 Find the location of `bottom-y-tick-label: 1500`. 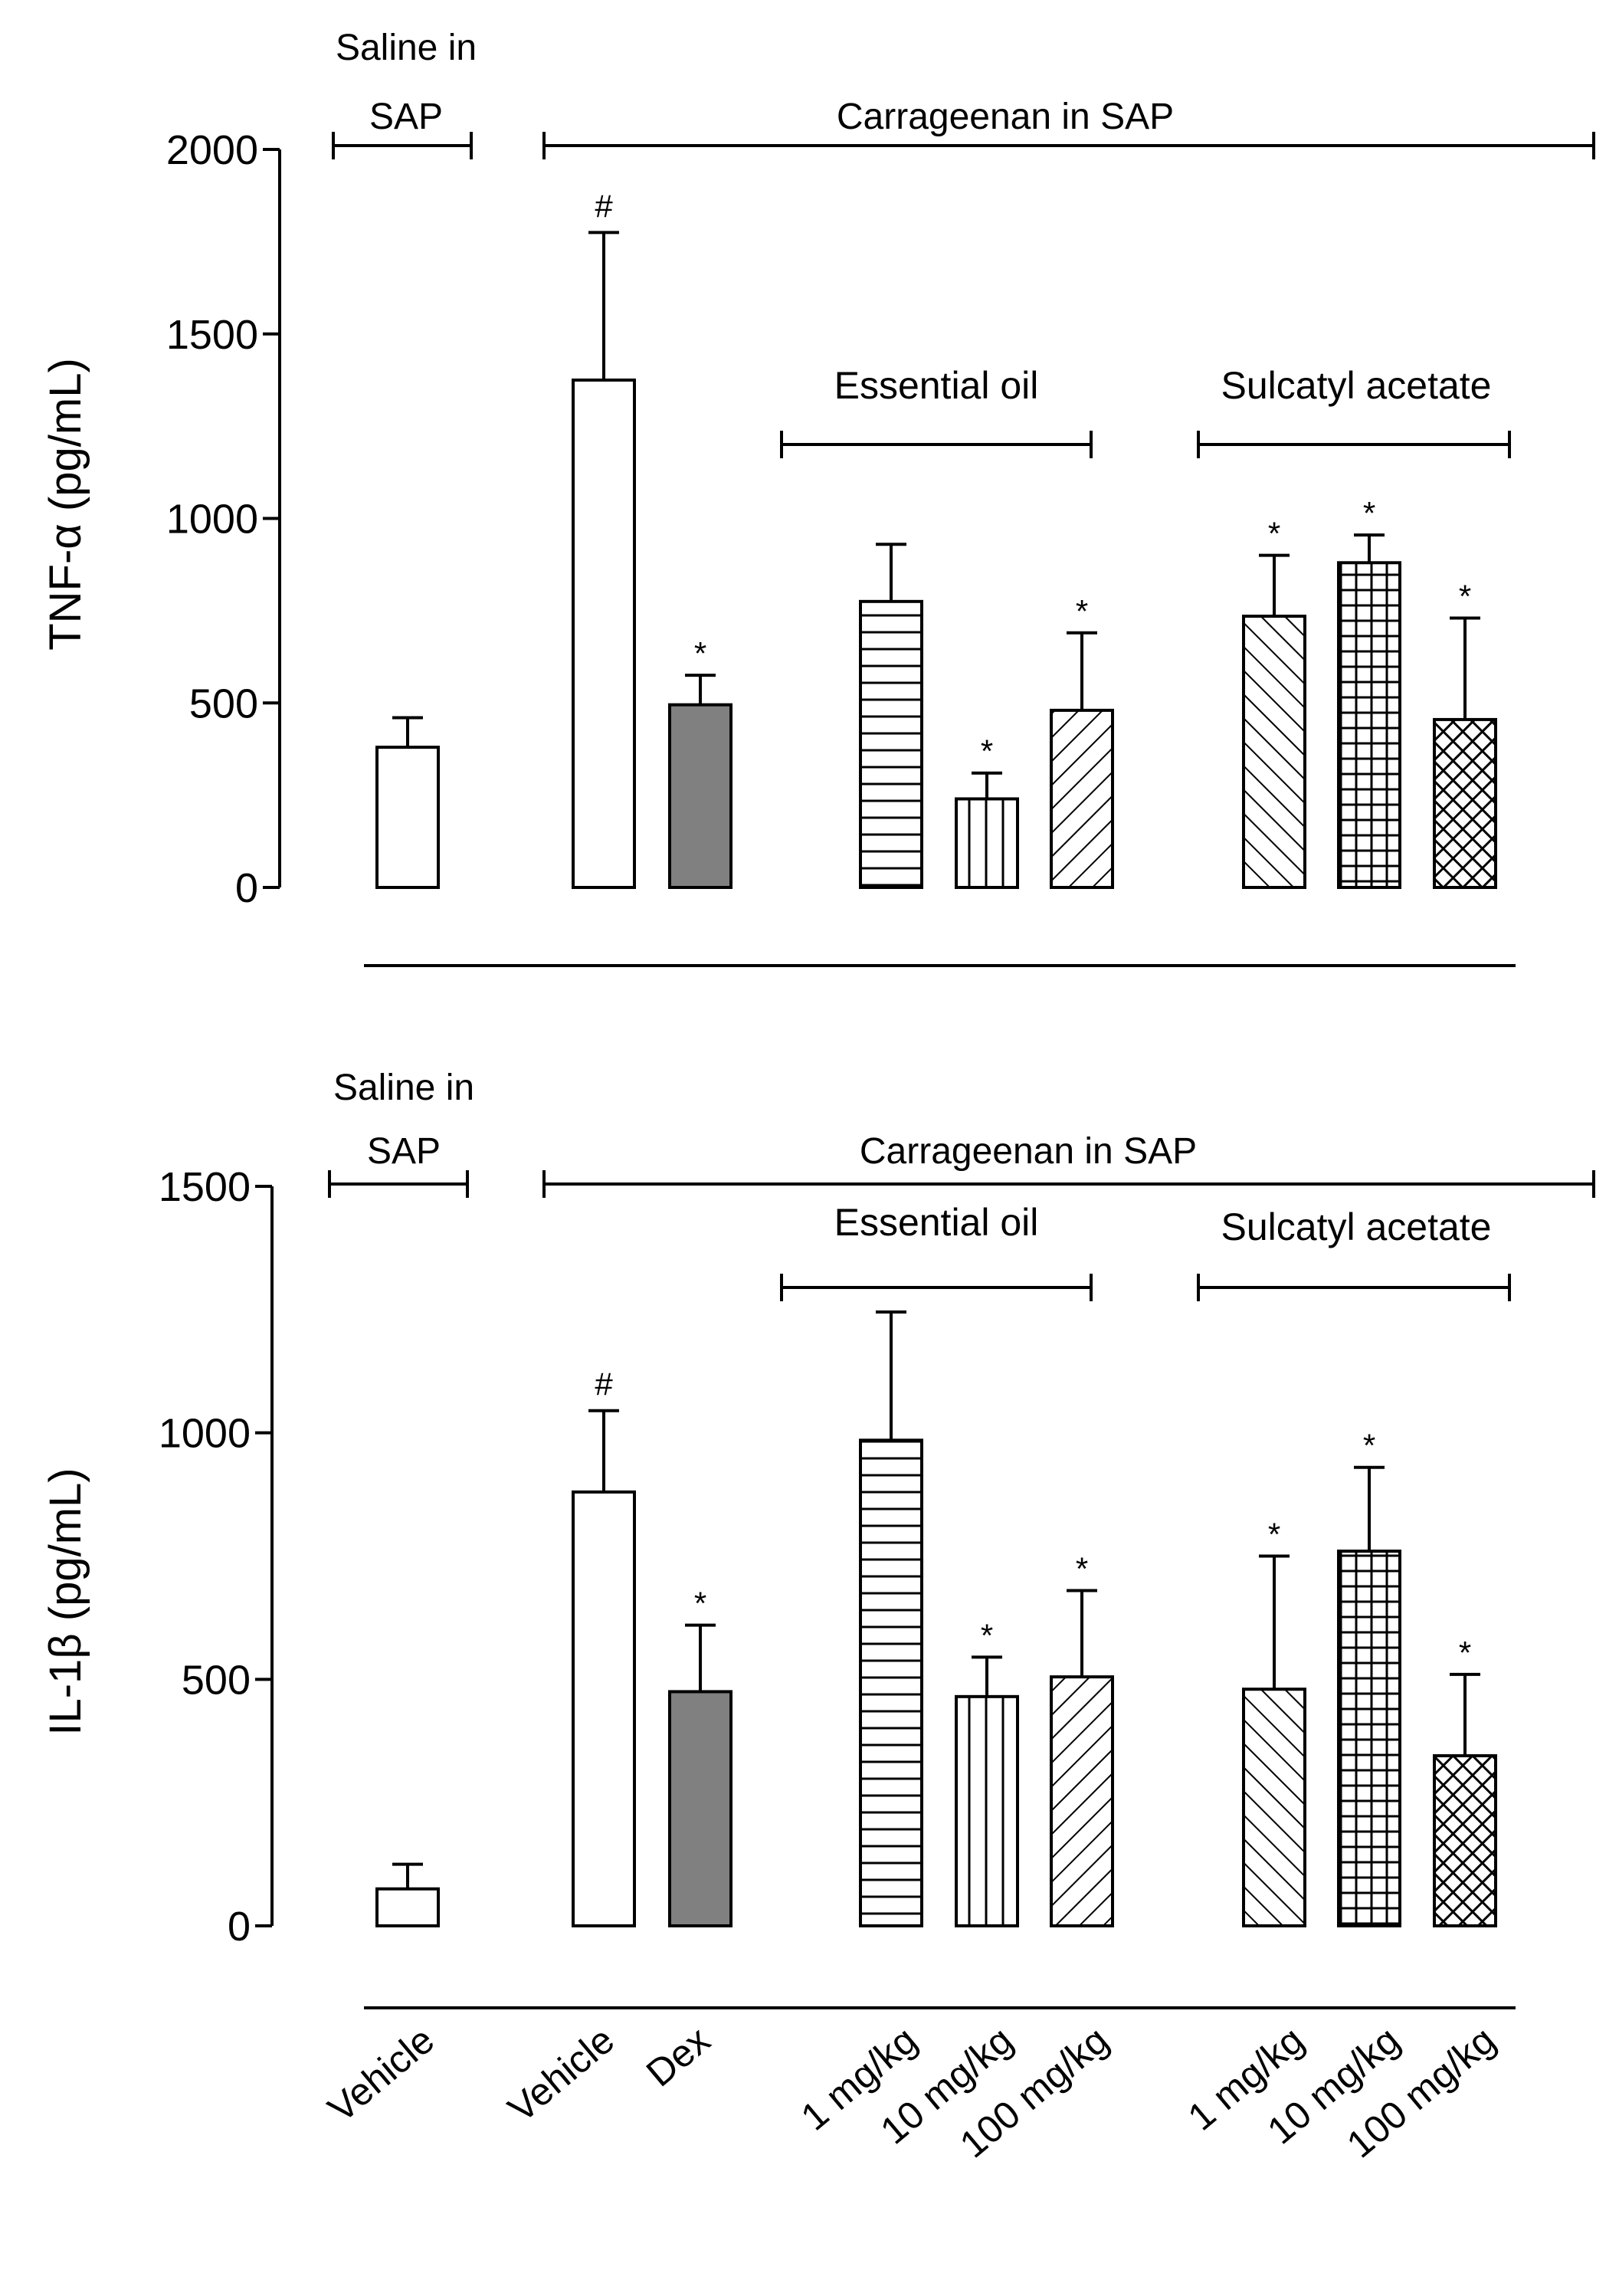

bottom-y-tick-label: 1500 is located at coordinates (205, 1187).